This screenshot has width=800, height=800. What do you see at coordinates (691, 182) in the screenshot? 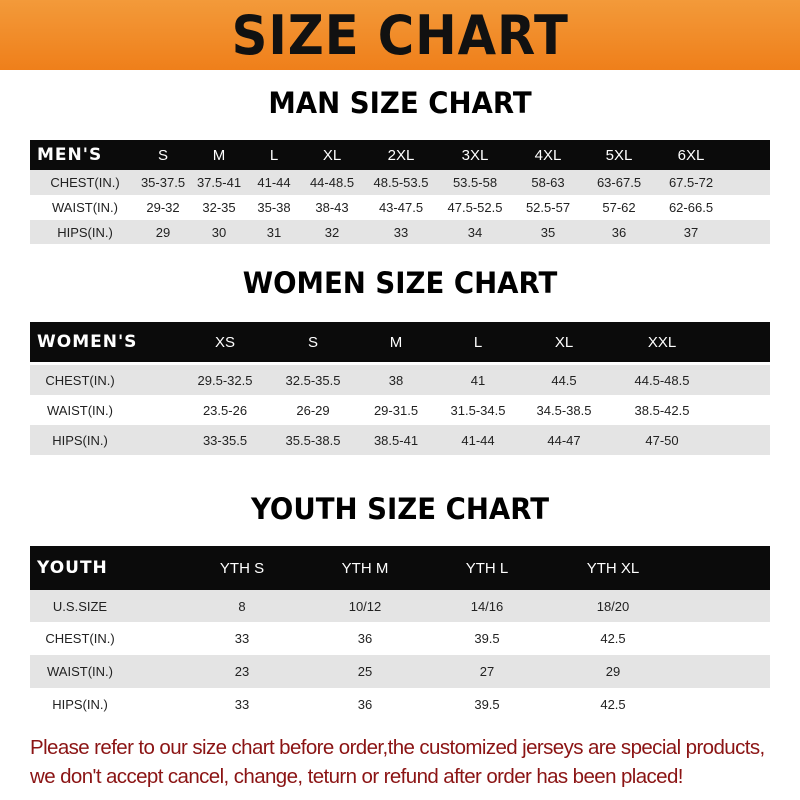
I see `table-cell: 67.5-72` at bounding box center [691, 182].